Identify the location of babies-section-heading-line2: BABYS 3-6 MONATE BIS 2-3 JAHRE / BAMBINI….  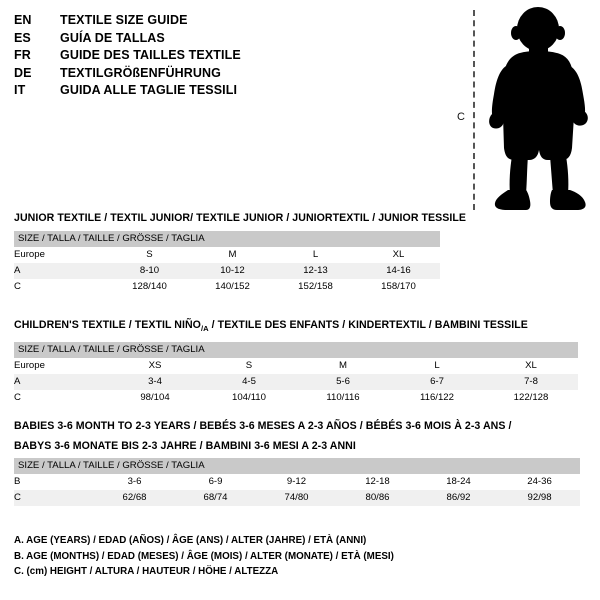
(185, 445).